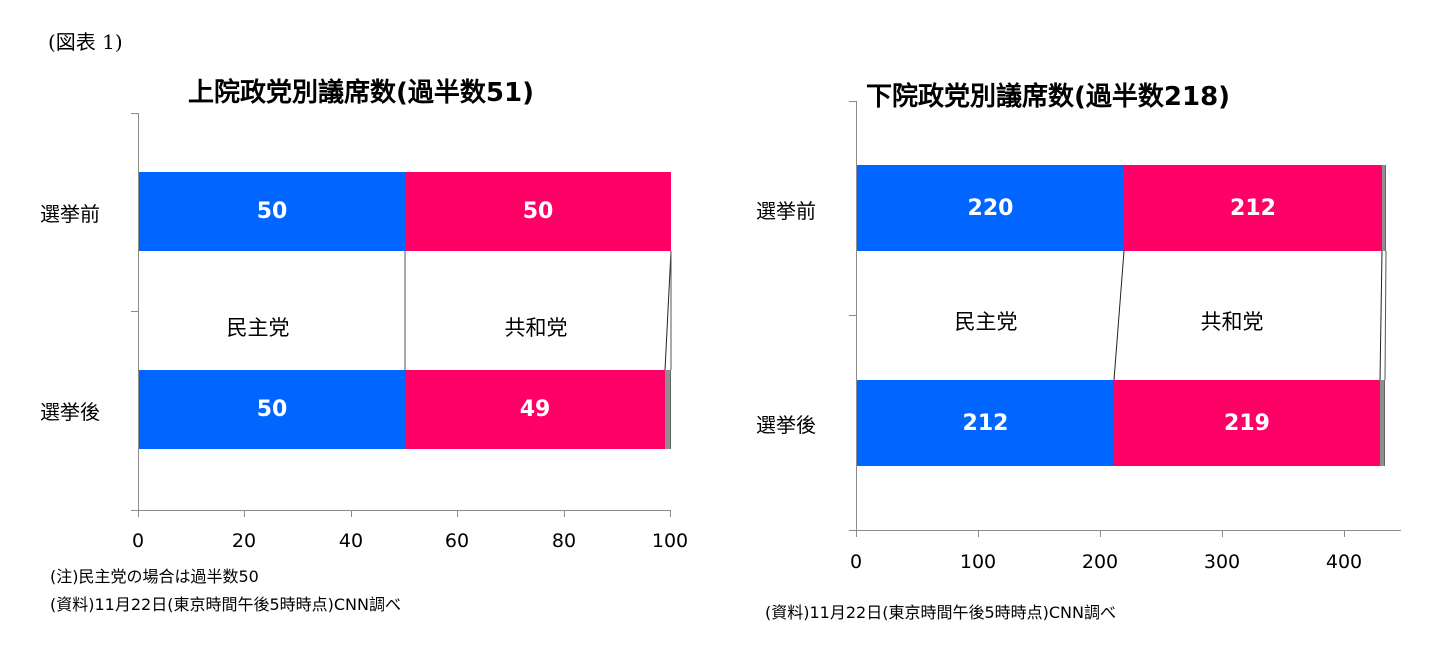 The image size is (1450, 650). I want to click on senate-category-after: 選挙後, so click(70, 412).